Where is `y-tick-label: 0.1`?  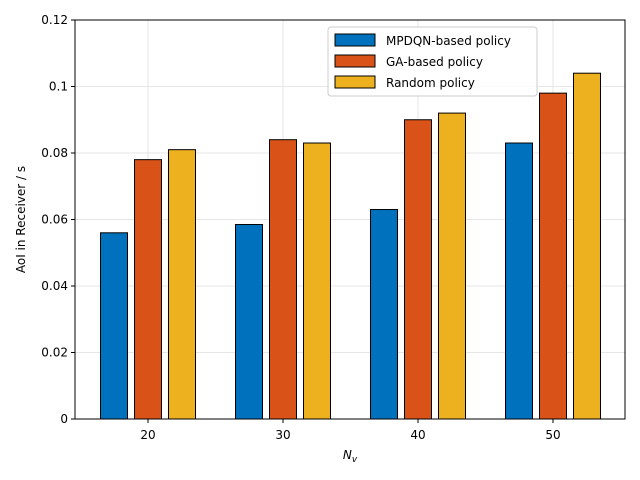
y-tick-label: 0.1 is located at coordinates (58, 87).